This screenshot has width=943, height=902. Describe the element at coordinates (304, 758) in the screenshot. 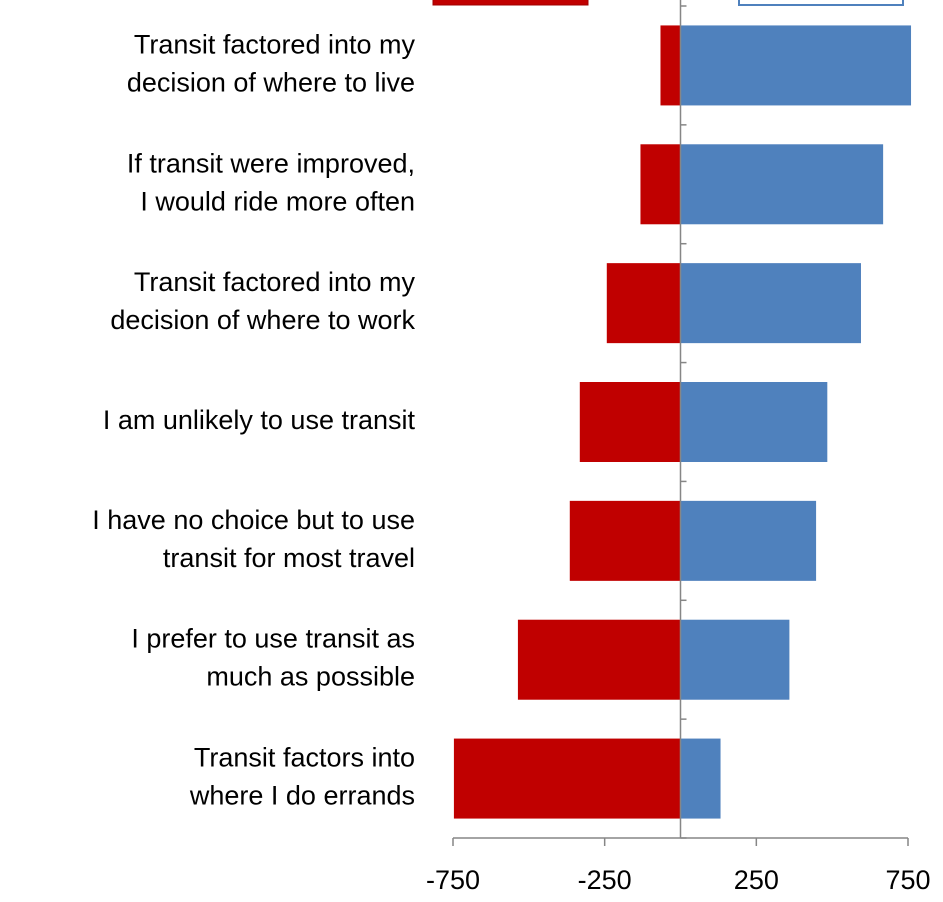

I see `category-label-line: Transit factors into` at that location.